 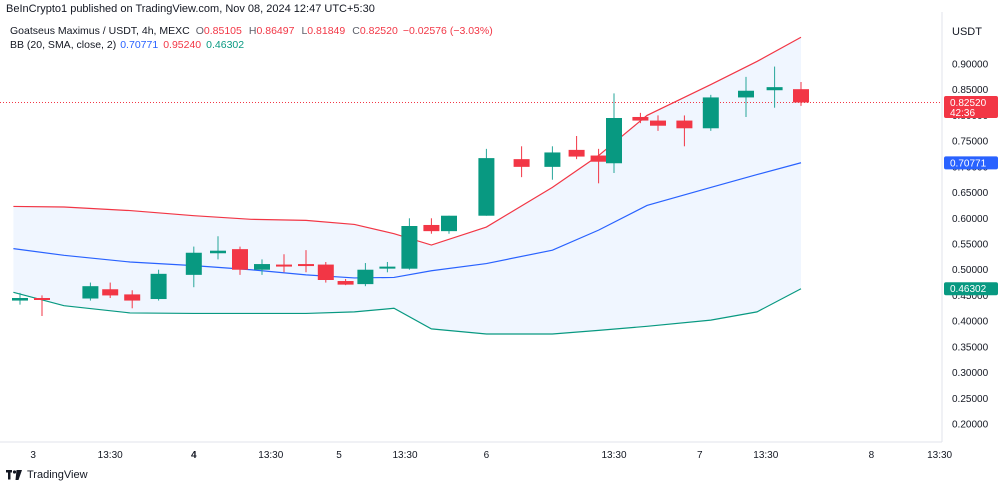 What do you see at coordinates (970, 296) in the screenshot?
I see `y-axis-tick-label: 0.45000` at bounding box center [970, 296].